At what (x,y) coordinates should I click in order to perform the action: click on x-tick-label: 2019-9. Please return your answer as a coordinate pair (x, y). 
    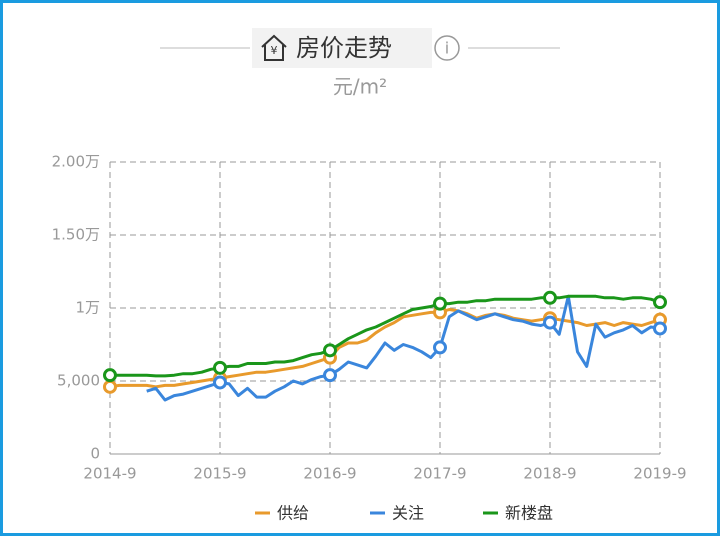
    Looking at the image, I should click on (659, 474).